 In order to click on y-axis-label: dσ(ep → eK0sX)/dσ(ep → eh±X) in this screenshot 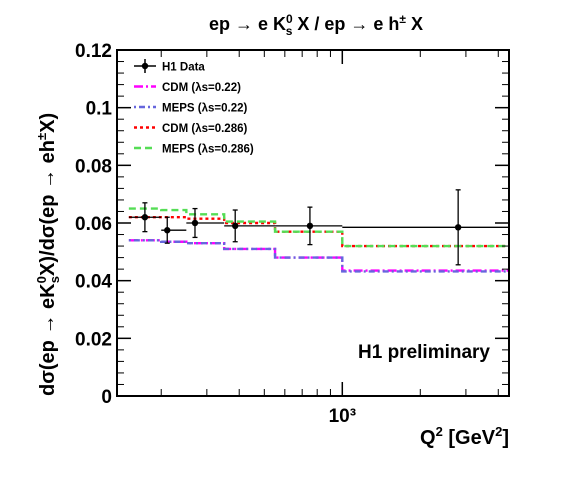, I will do `click(48, 254)`.